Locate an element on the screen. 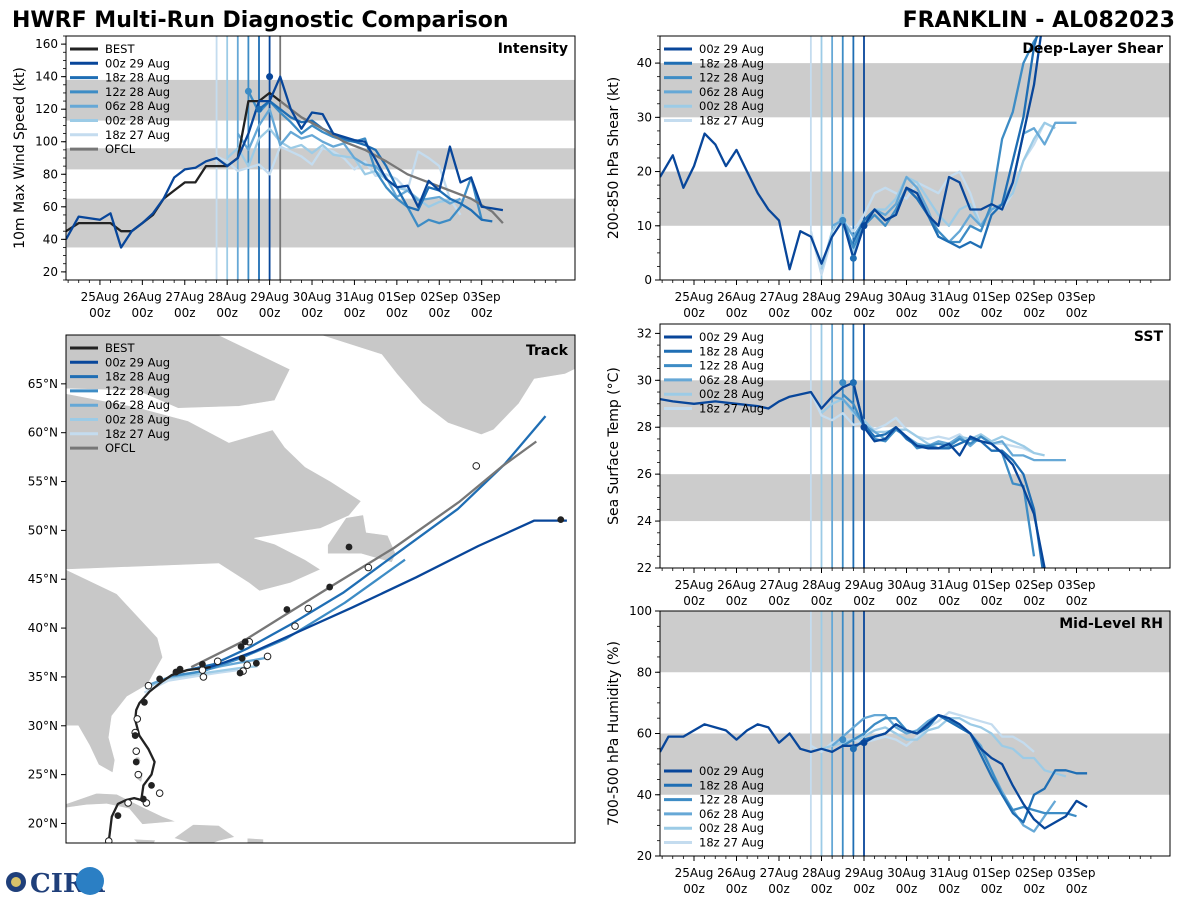  intensity-xtick-label: 01Sep is located at coordinates (397, 297).